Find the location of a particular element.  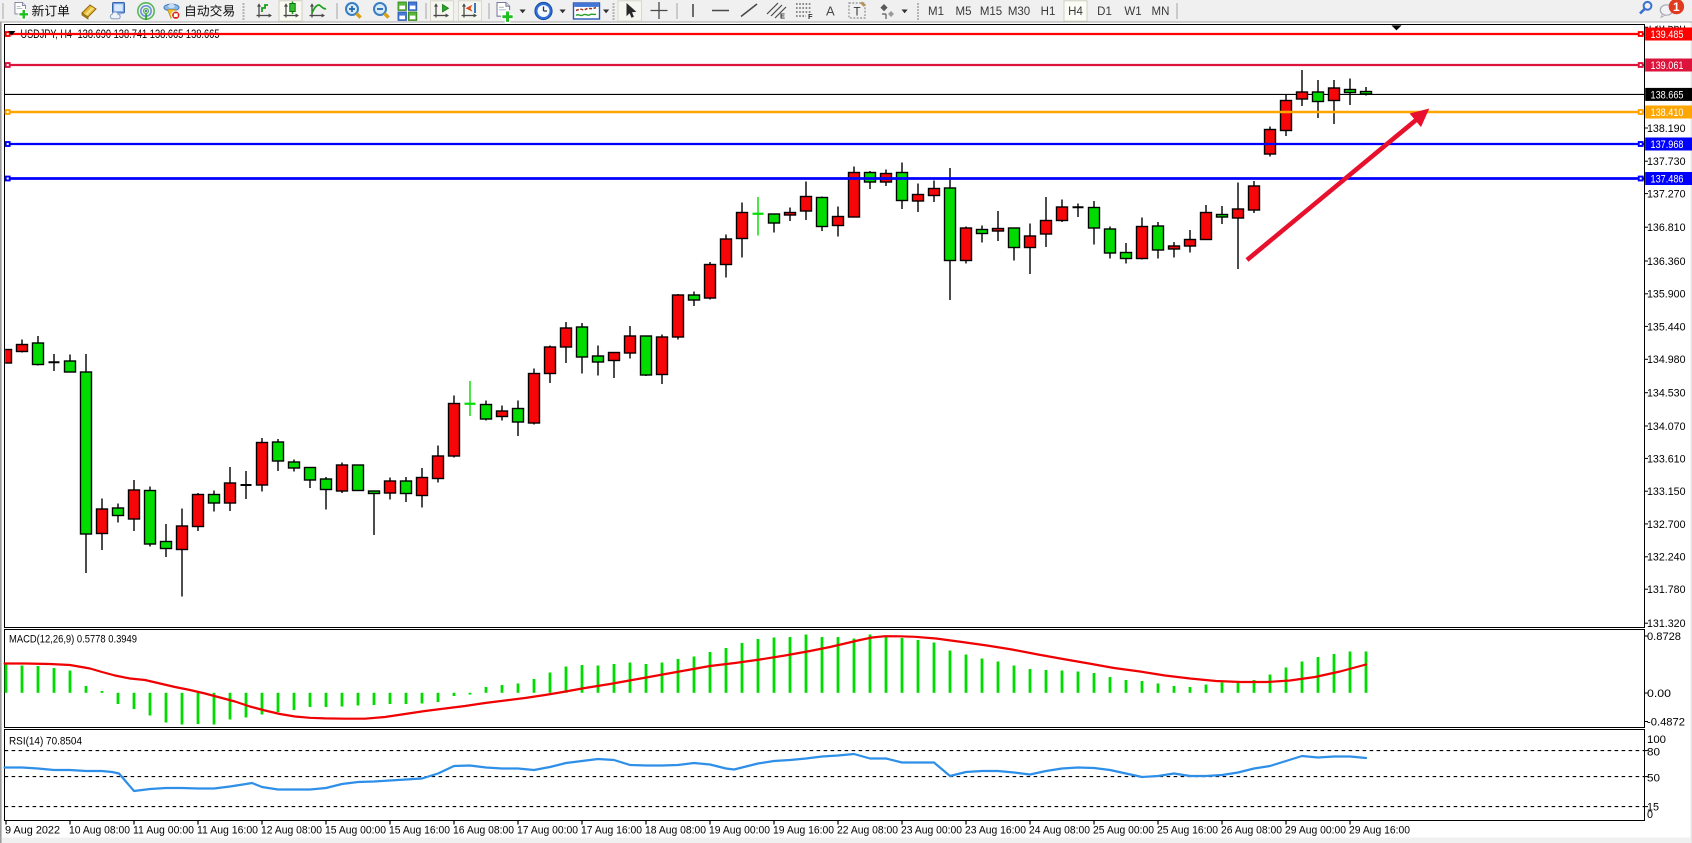

svg-text: 24 Aug 08:00 is located at coordinates (1059, 830).